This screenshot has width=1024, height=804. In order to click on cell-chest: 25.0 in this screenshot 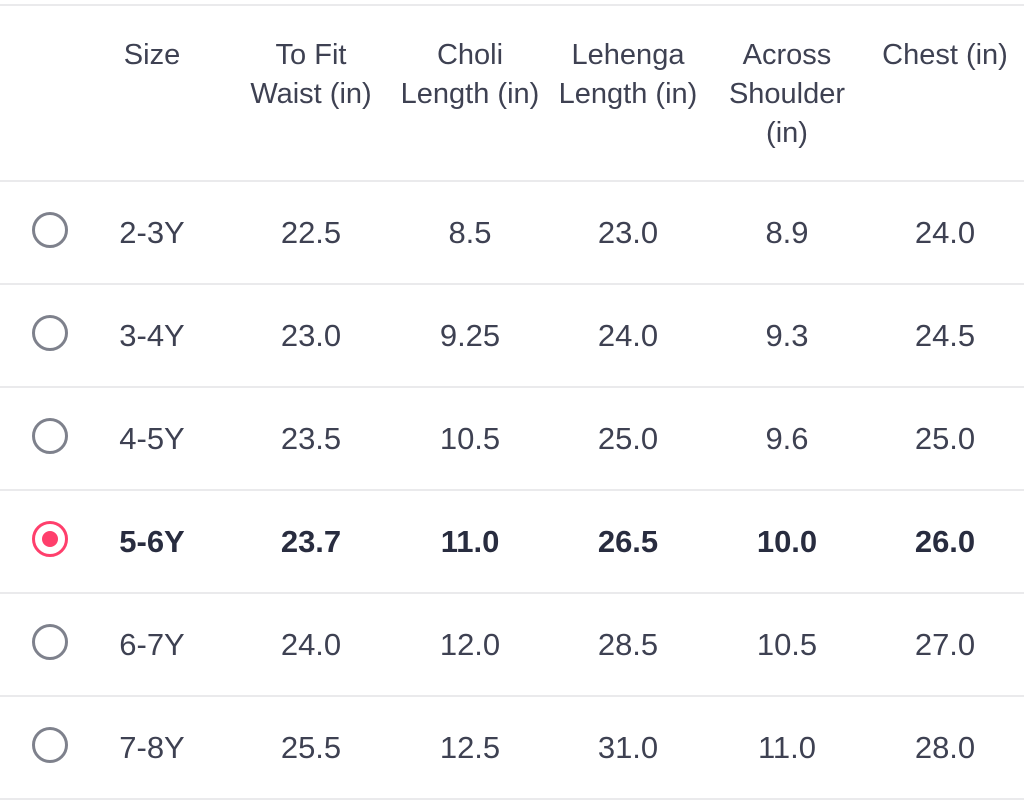, I will do `click(945, 438)`.